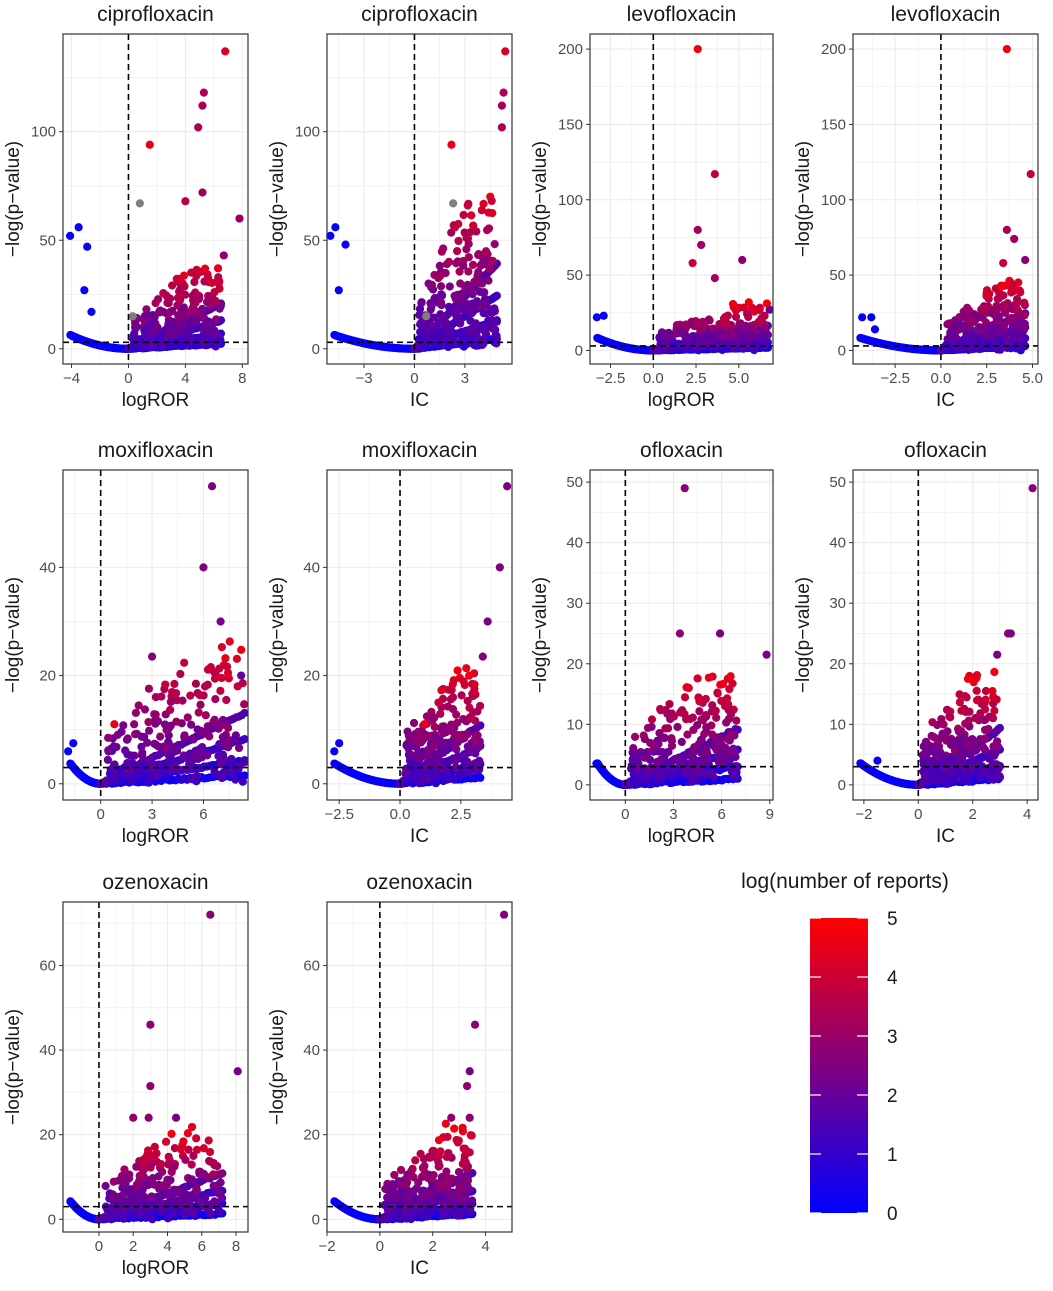 This screenshot has height=1291, width=1053. What do you see at coordinates (156, 450) in the screenshot?
I see `panel-title: moxifloxacin` at bounding box center [156, 450].